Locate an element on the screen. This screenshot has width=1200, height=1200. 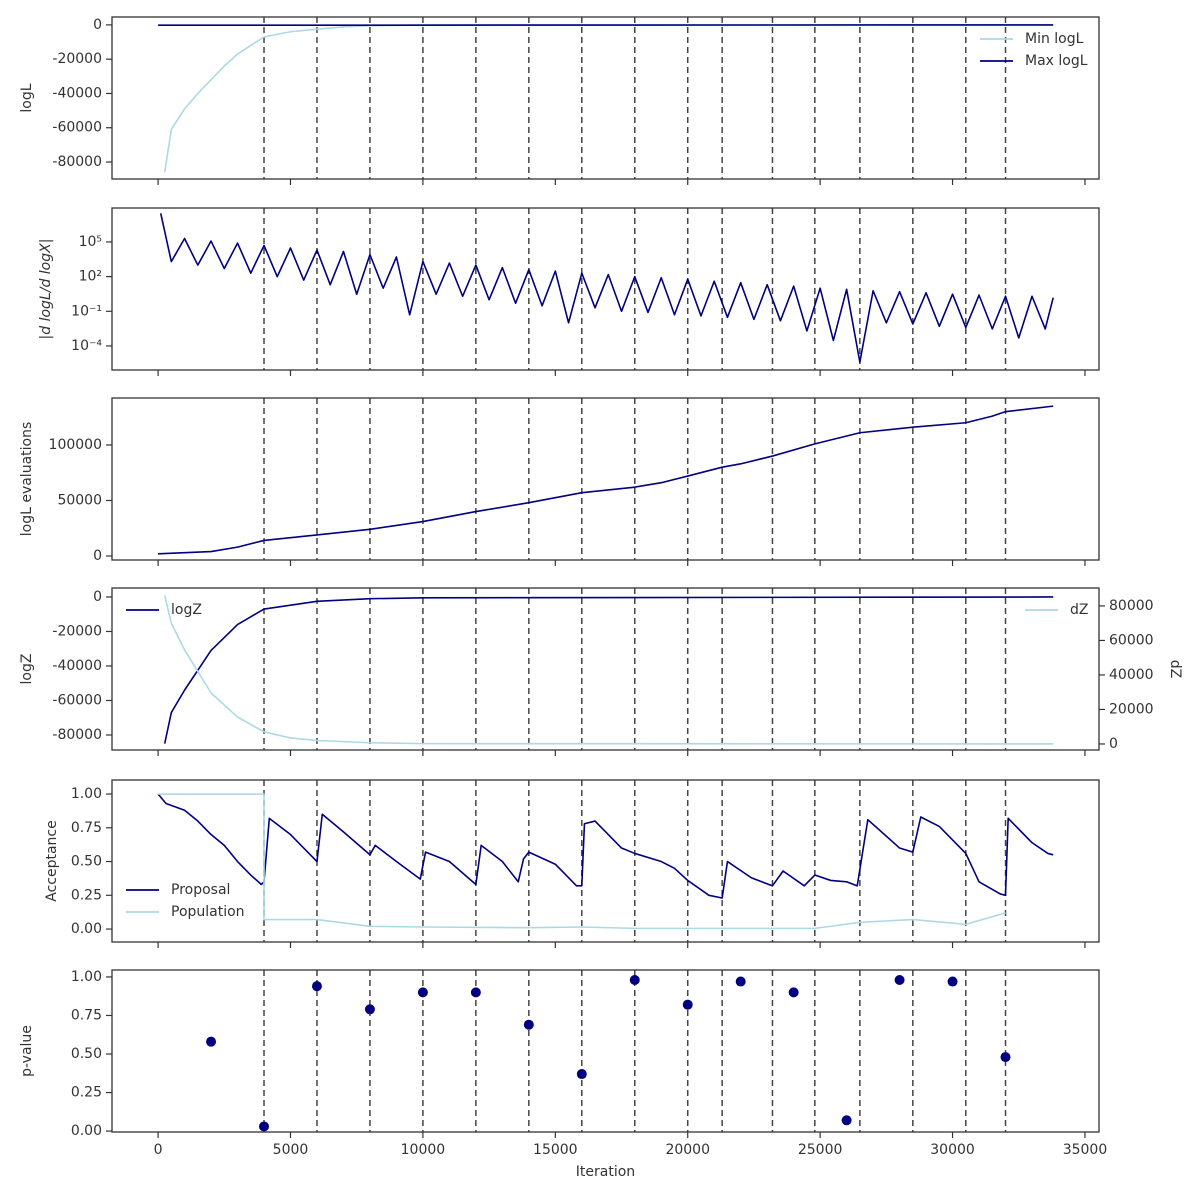
y-axis-label: logZ is located at coordinates (27, 669).